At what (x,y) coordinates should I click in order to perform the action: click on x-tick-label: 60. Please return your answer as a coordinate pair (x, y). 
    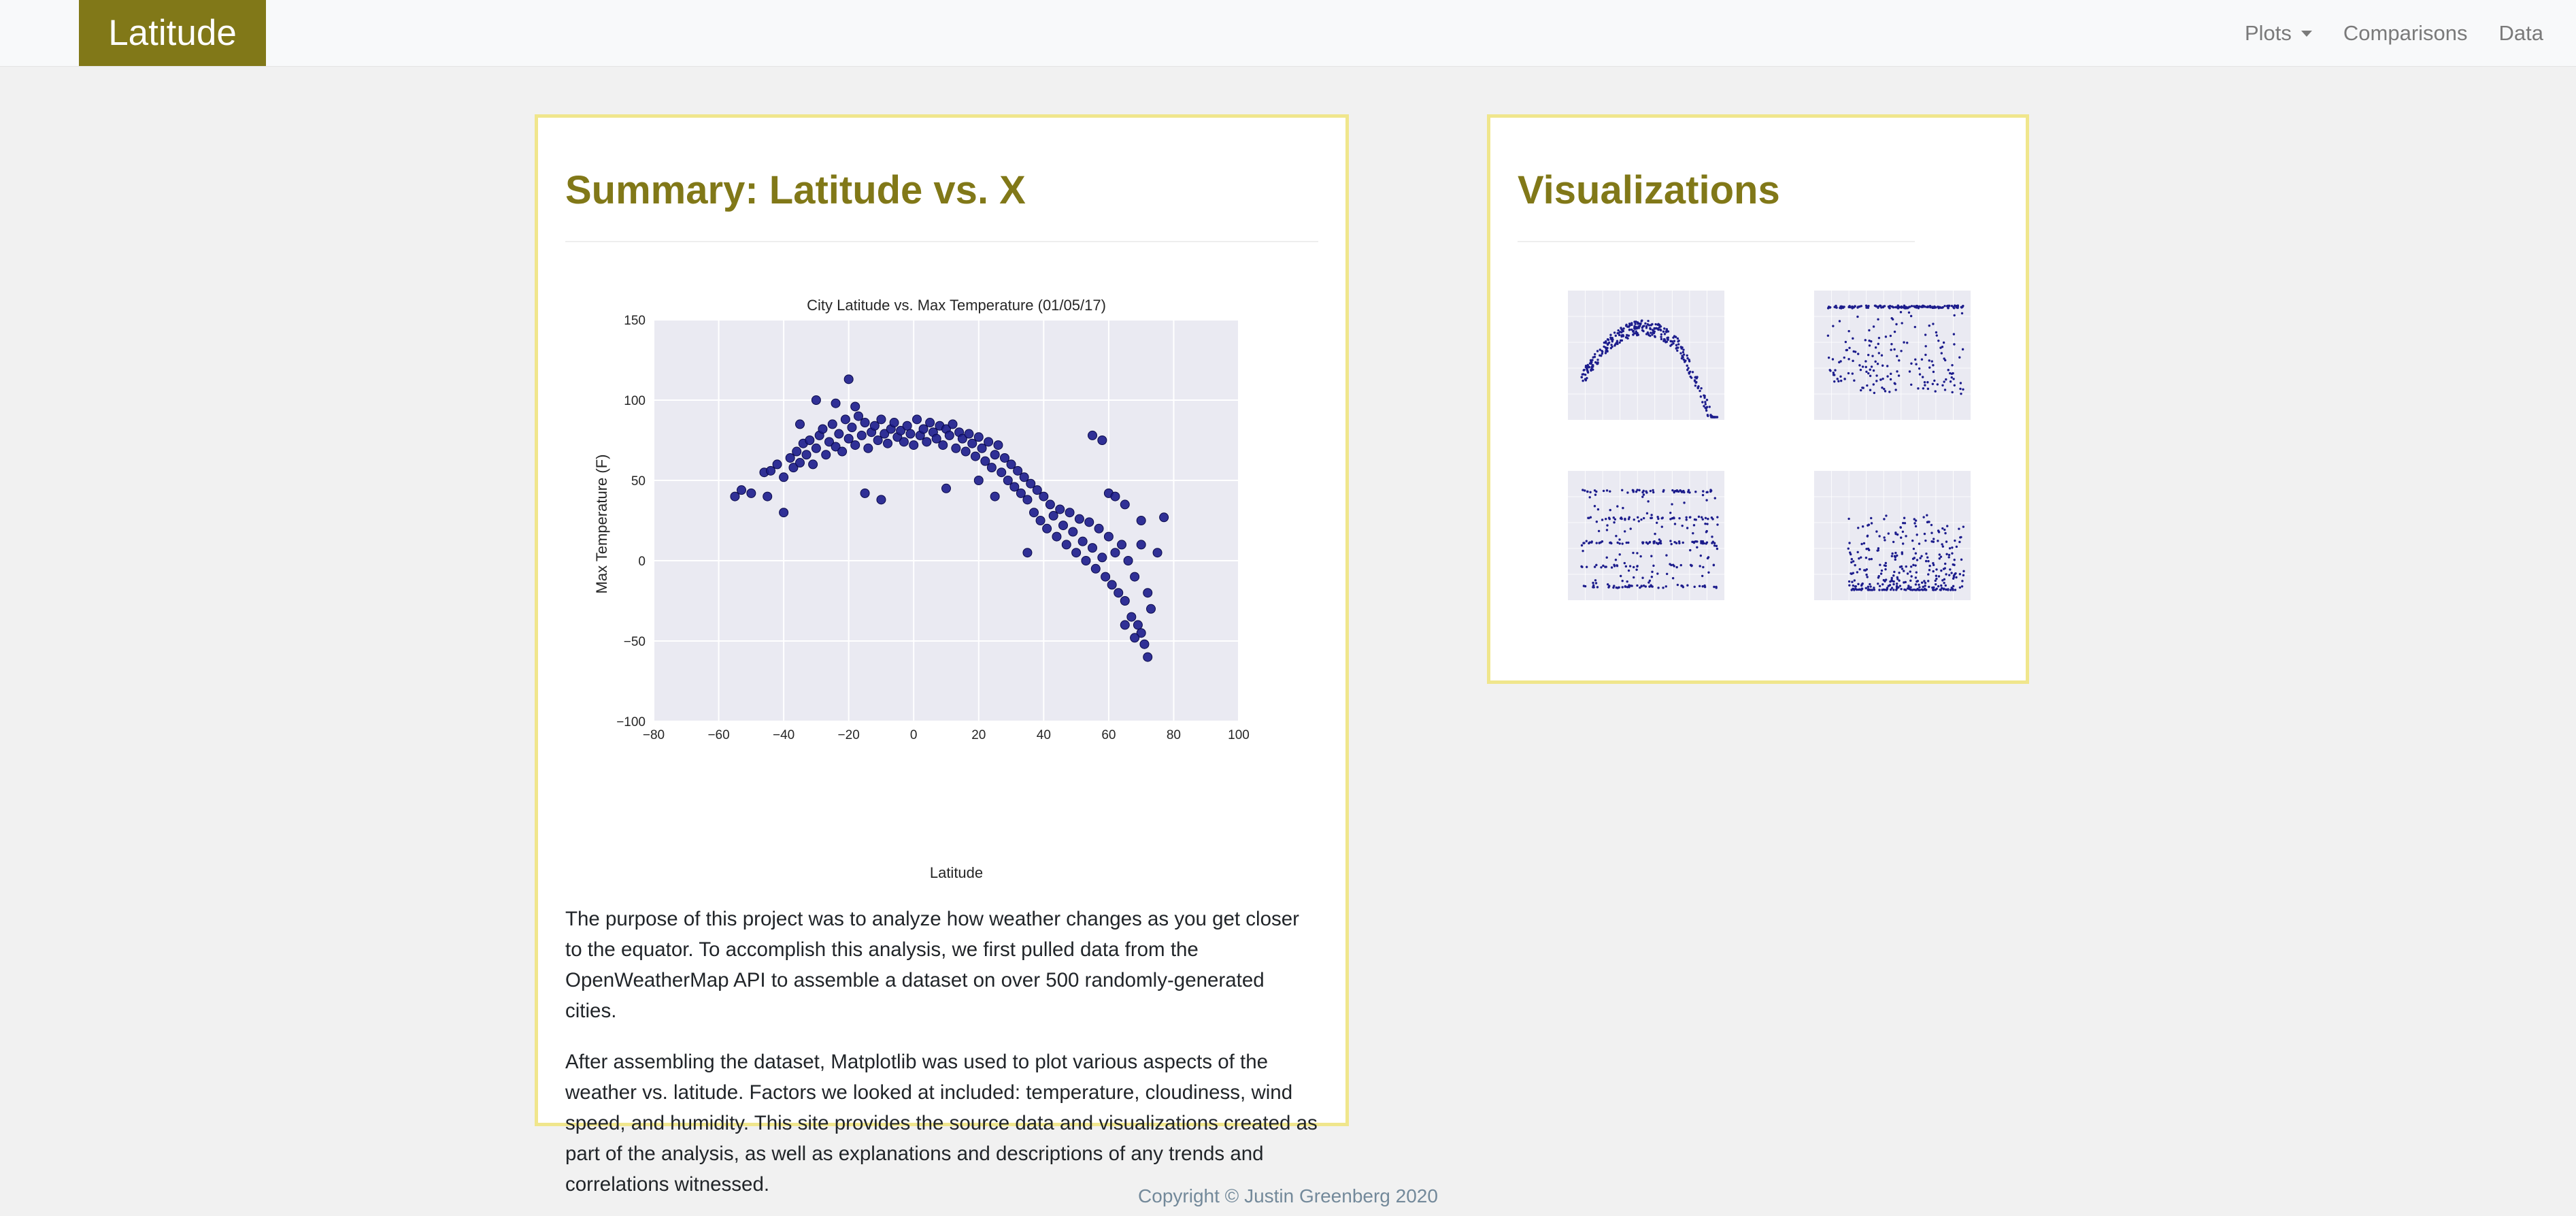
    Looking at the image, I should click on (1108, 735).